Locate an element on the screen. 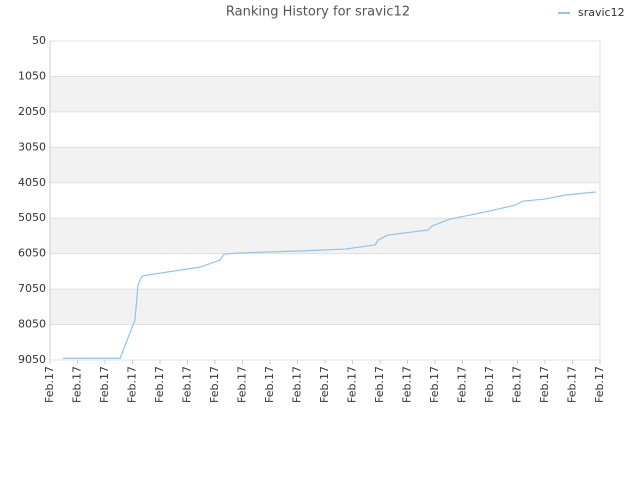 The height and width of the screenshot is (484, 640). y-tick-label: 4050 is located at coordinates (32, 182).